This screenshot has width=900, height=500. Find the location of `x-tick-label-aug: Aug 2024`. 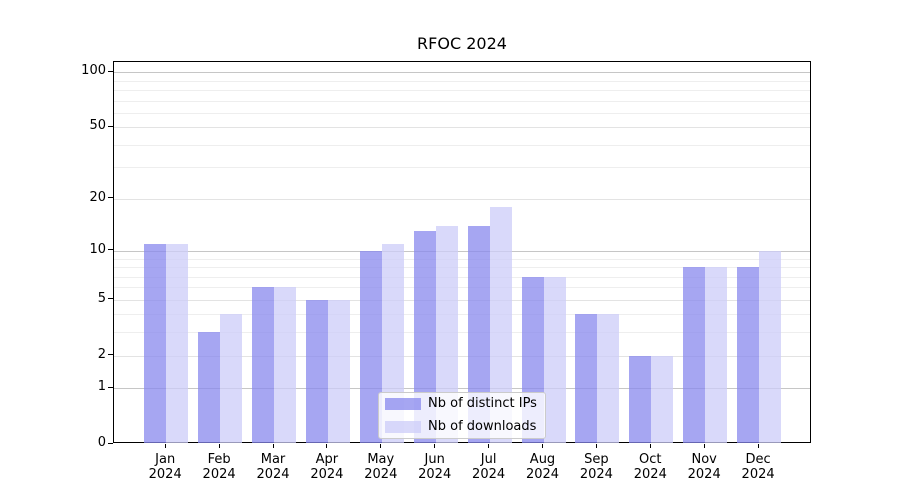

x-tick-label-aug: Aug 2024 is located at coordinates (543, 467).